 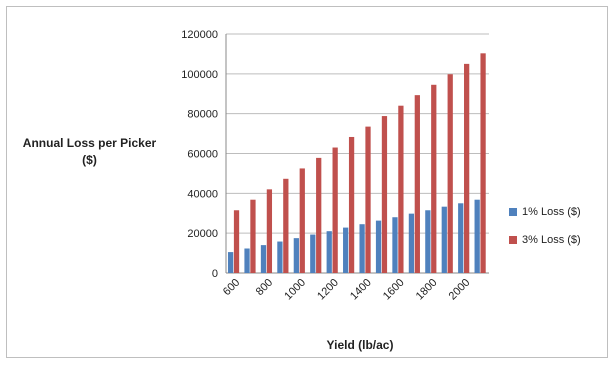 I want to click on legend-label-1pct: 1% Loss ($), so click(x=551, y=212).